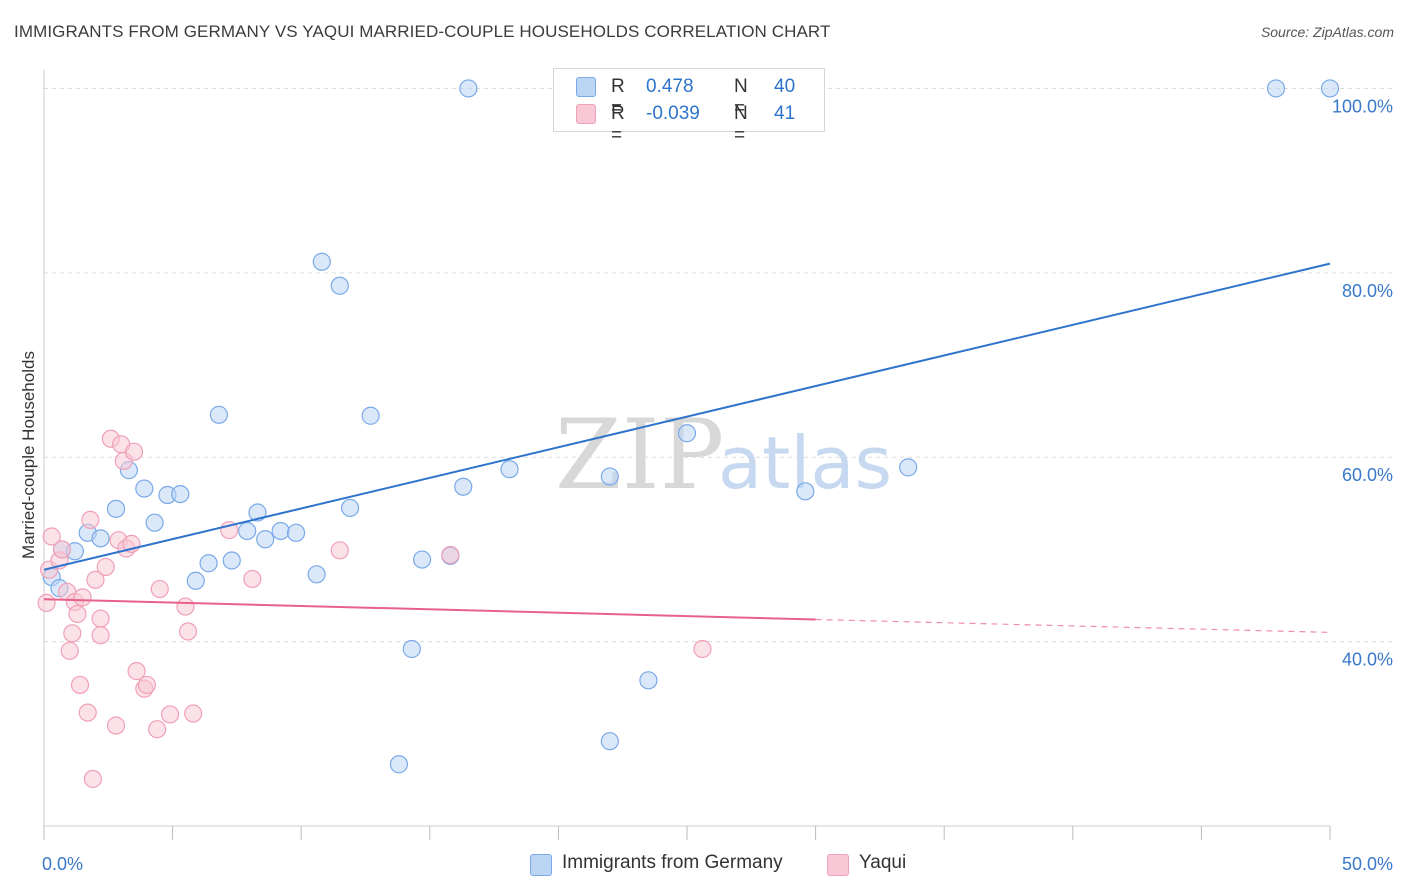  Describe the element at coordinates (1367, 475) in the screenshot. I see `y-tick-label: 60.0%` at that location.